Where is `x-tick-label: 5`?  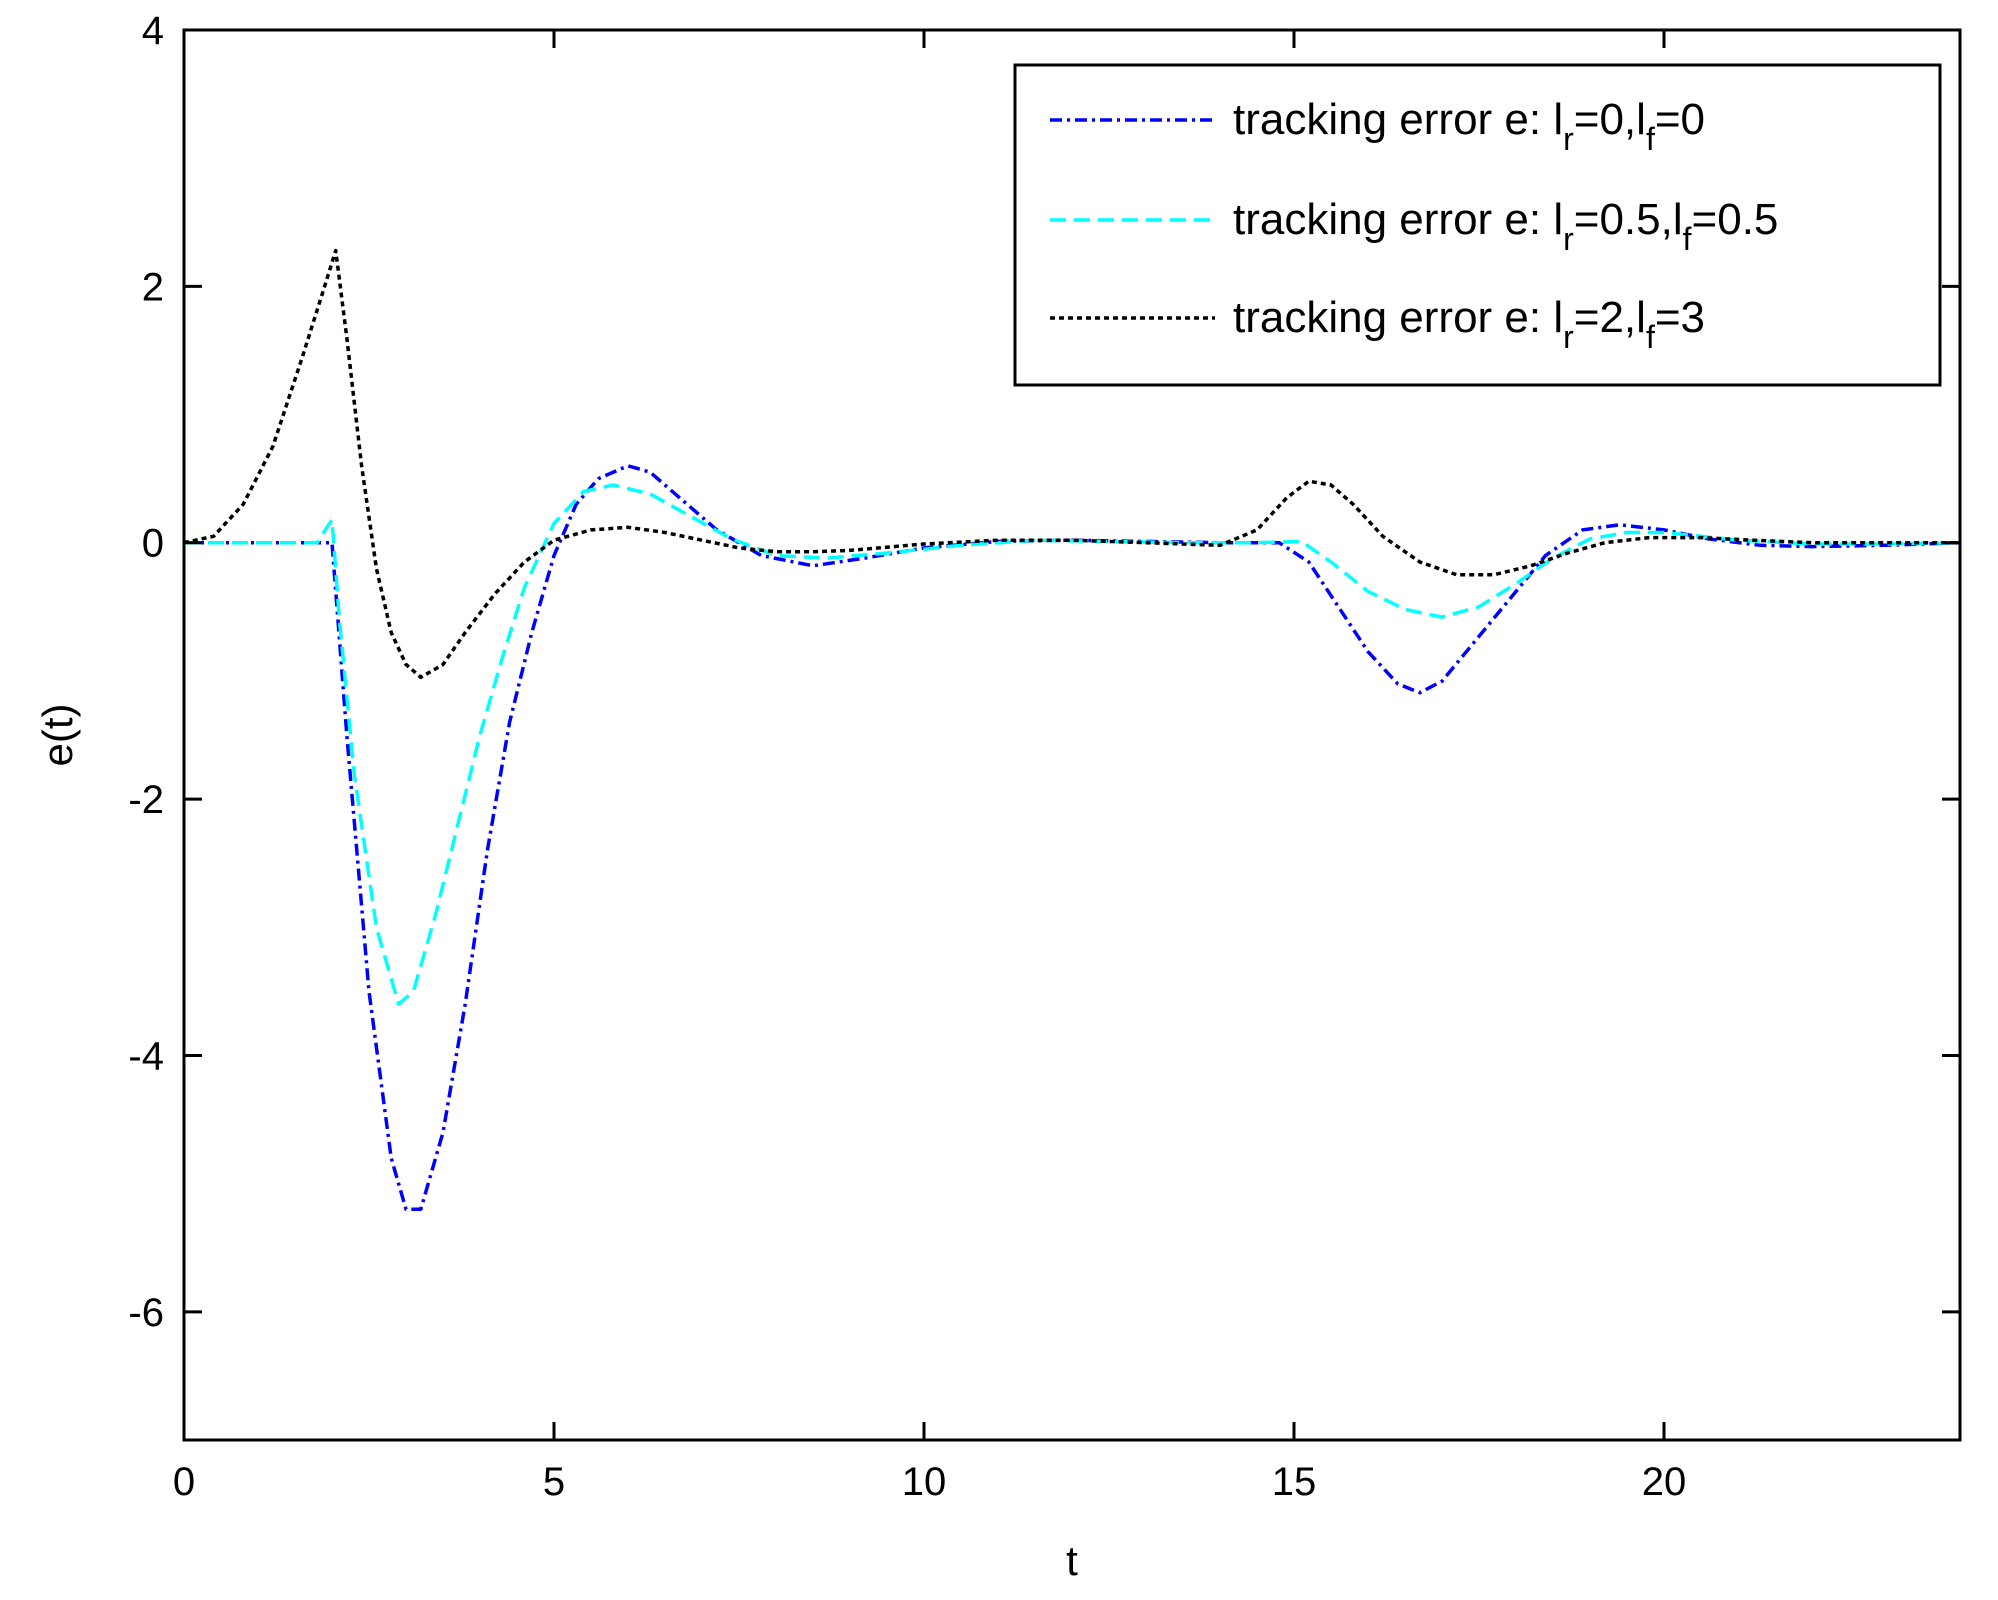
x-tick-label: 5 is located at coordinates (554, 1482).